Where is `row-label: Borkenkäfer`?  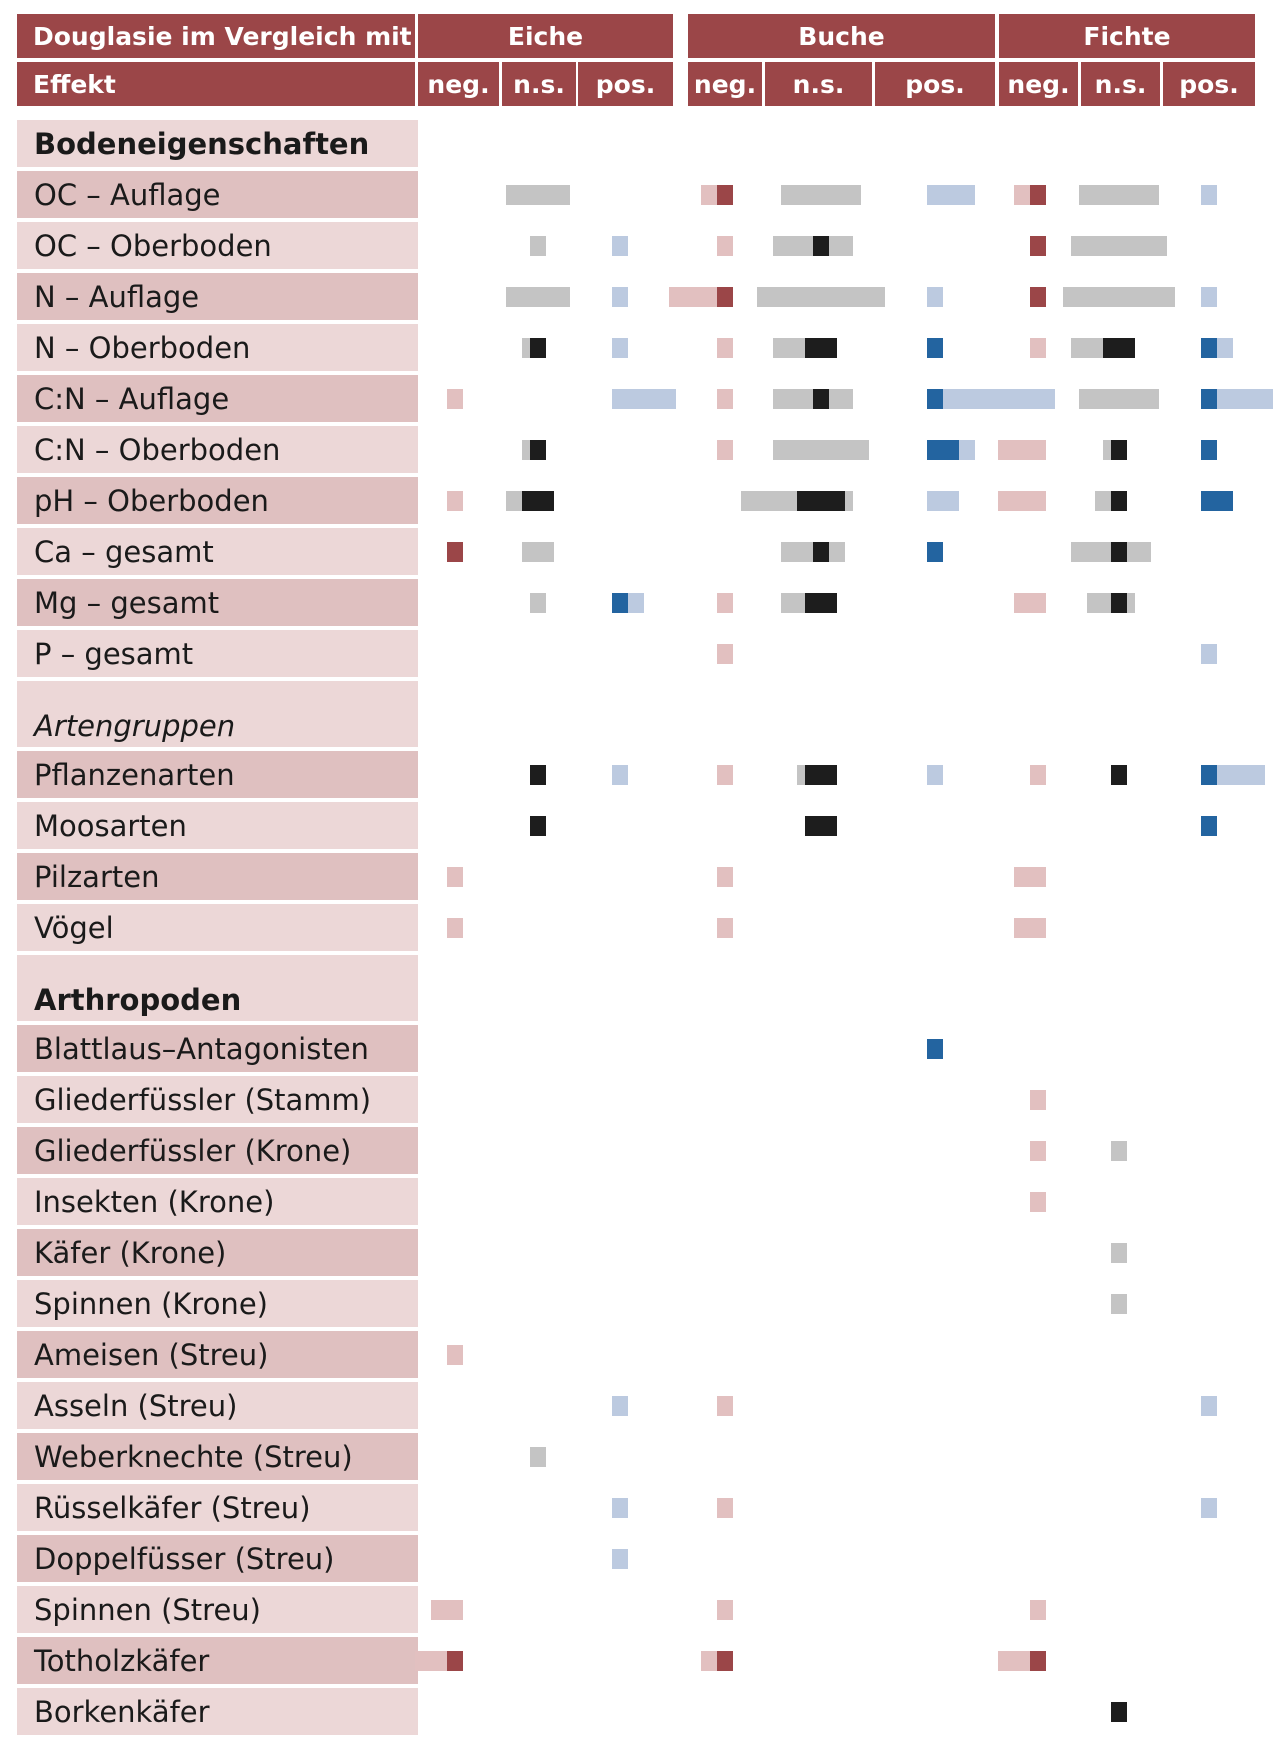
row-label: Borkenkäfer is located at coordinates (217, 1711).